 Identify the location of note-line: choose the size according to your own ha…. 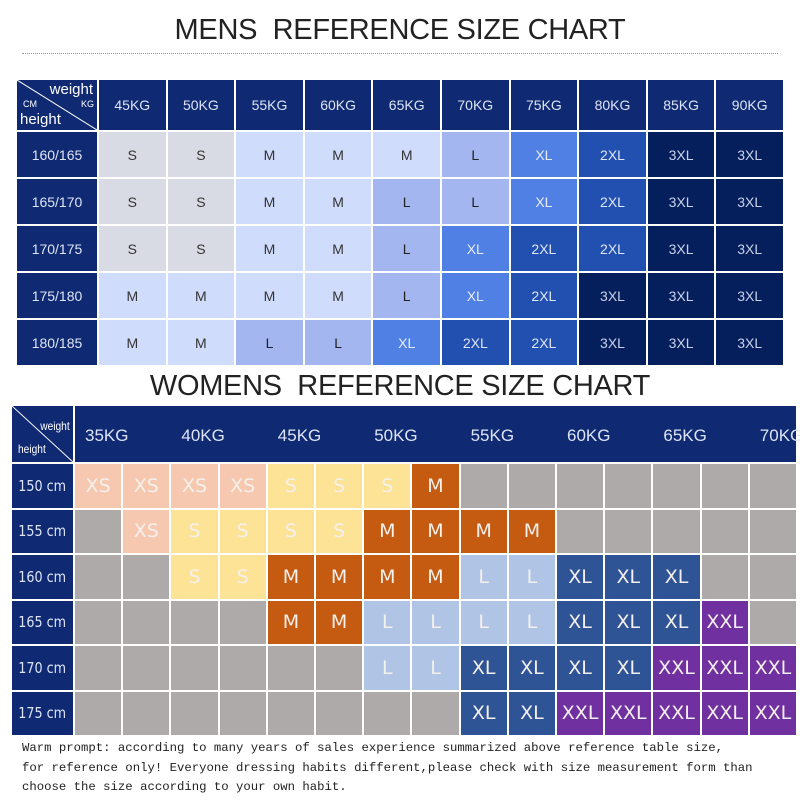
(184, 787).